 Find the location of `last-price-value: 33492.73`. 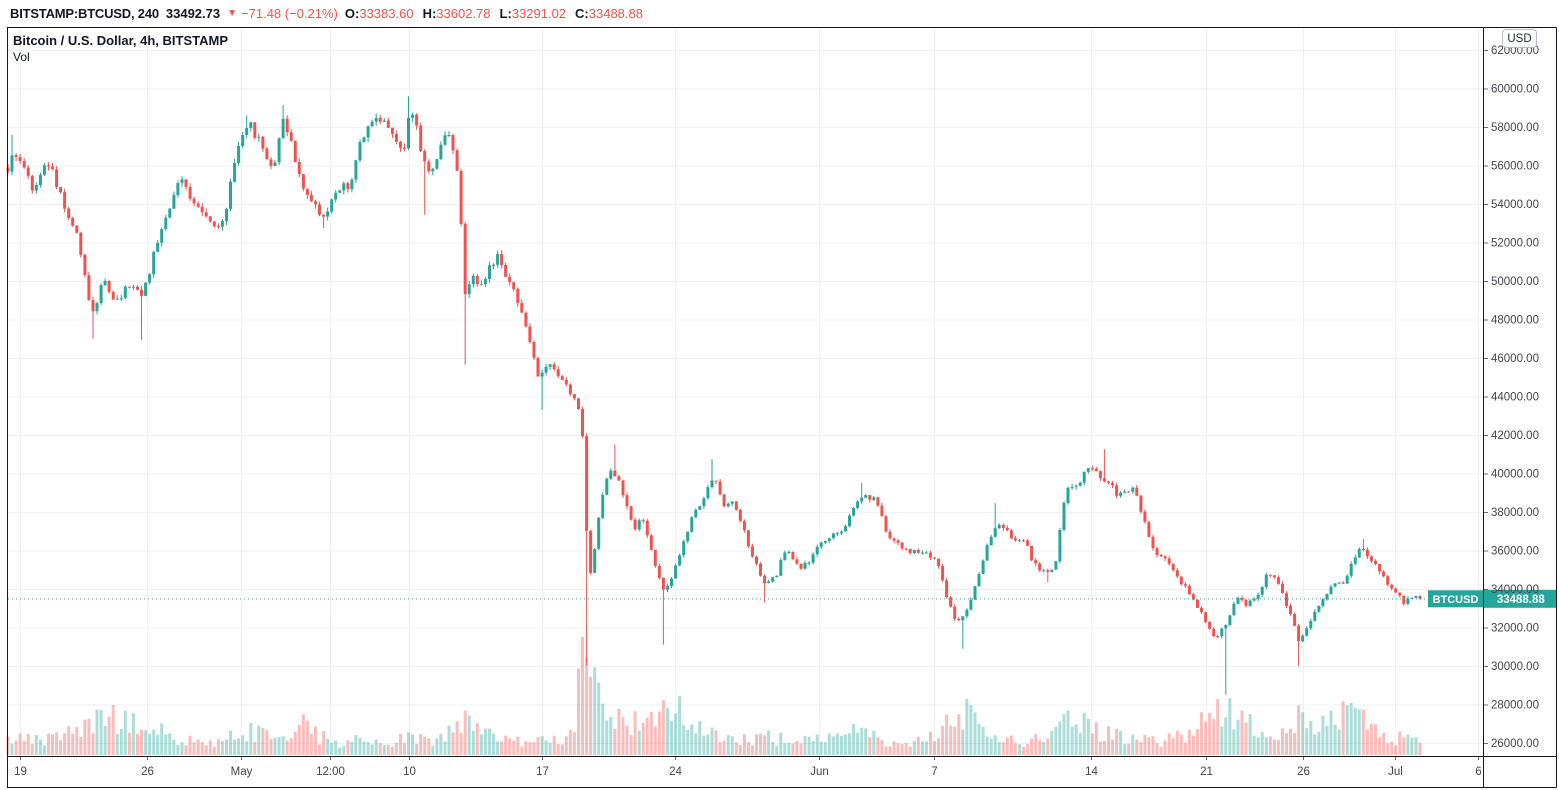

last-price-value: 33492.73 is located at coordinates (193, 13).